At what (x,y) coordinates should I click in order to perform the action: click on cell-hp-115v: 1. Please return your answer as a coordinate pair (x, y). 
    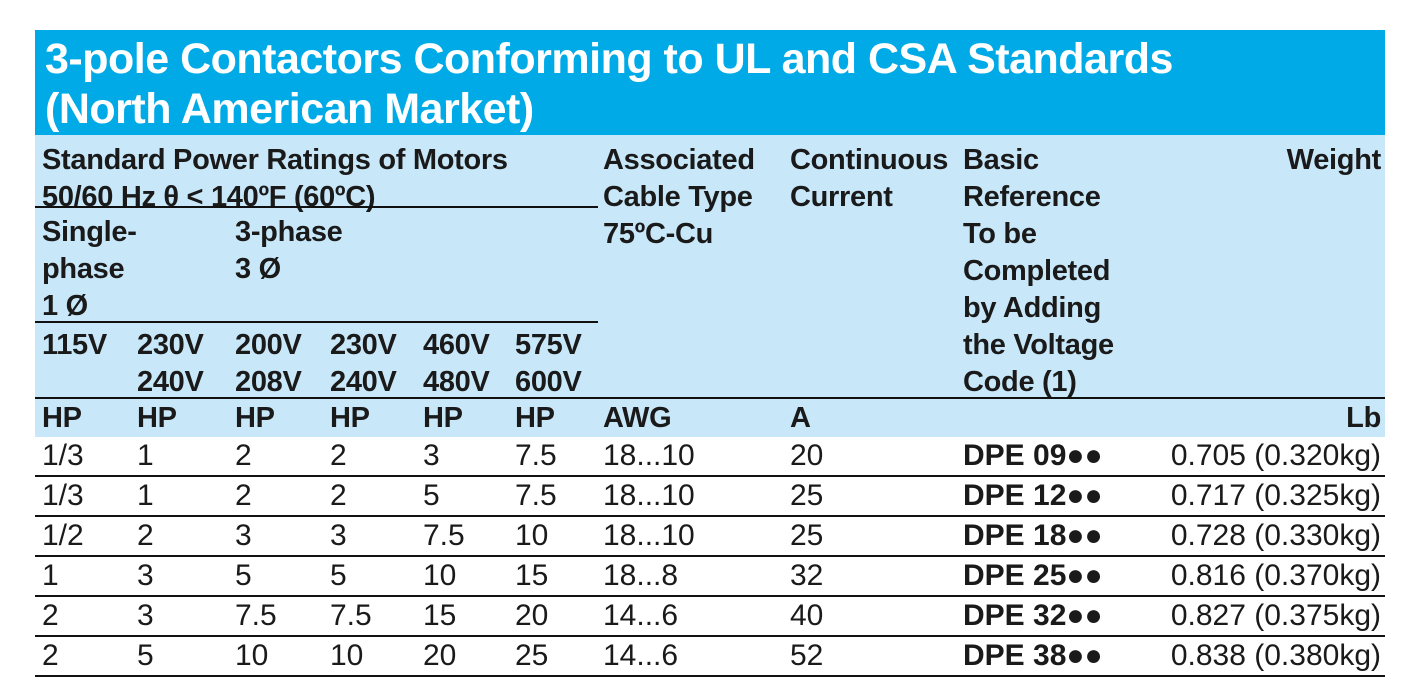
    Looking at the image, I should click on (50, 575).